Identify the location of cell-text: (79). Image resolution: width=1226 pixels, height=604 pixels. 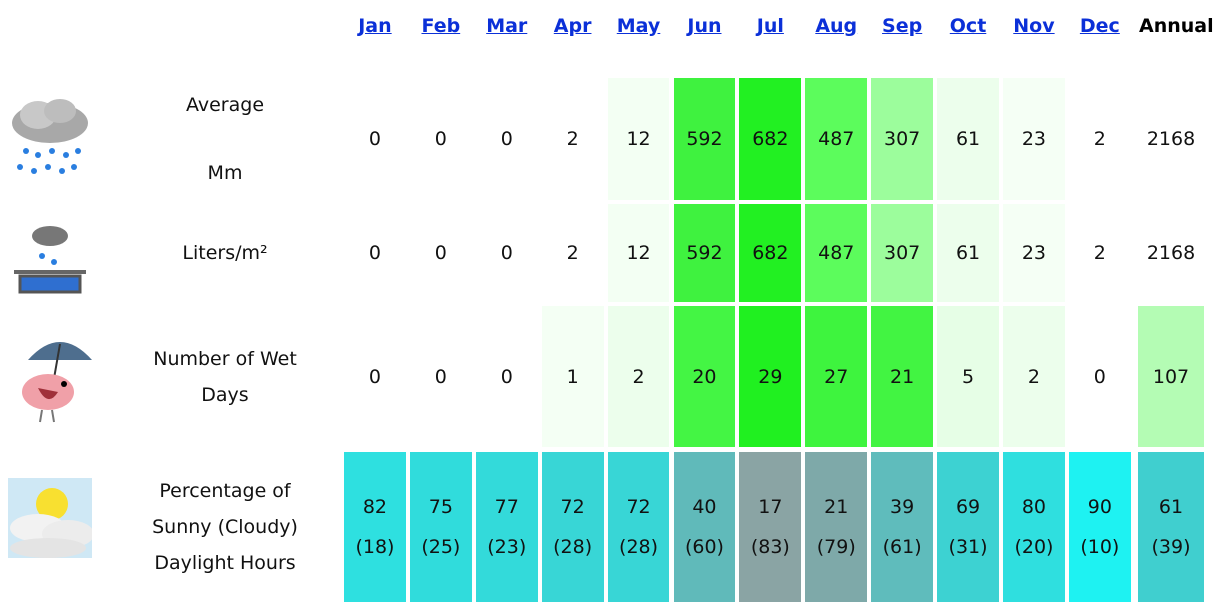
(836, 547).